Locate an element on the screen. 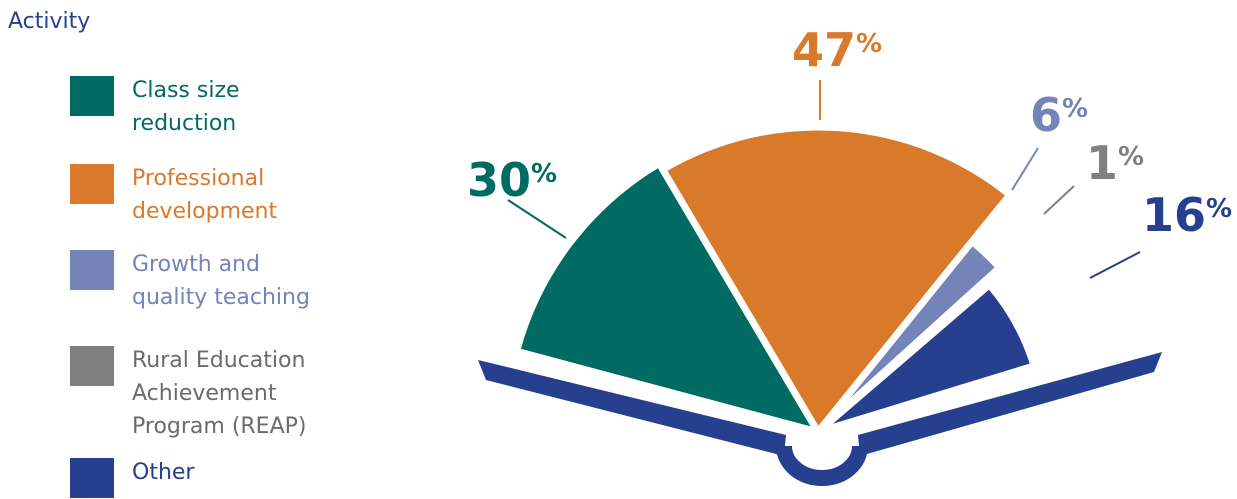 The image size is (1237, 499). legend-label-line: Rural Education is located at coordinates (219, 360).